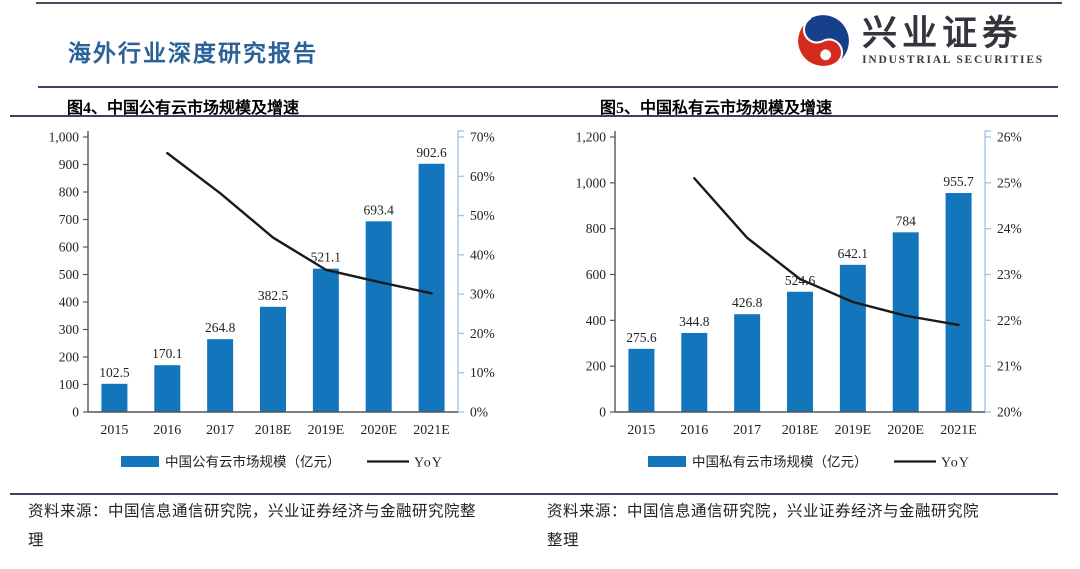 The height and width of the screenshot is (569, 1080). What do you see at coordinates (1009, 320) in the screenshot?
I see `y2-tick-label: 22%` at bounding box center [1009, 320].